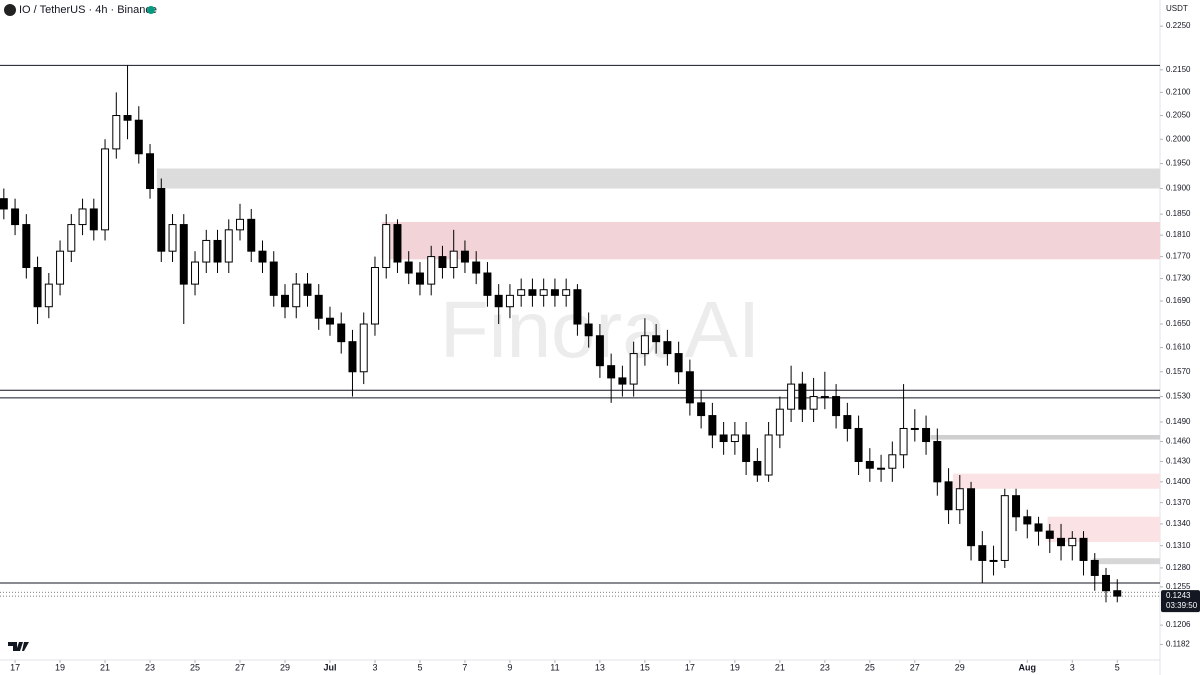 Image resolution: width=1200 pixels, height=675 pixels. What do you see at coordinates (870, 667) in the screenshot?
I see `x-tick-label: 25` at bounding box center [870, 667].